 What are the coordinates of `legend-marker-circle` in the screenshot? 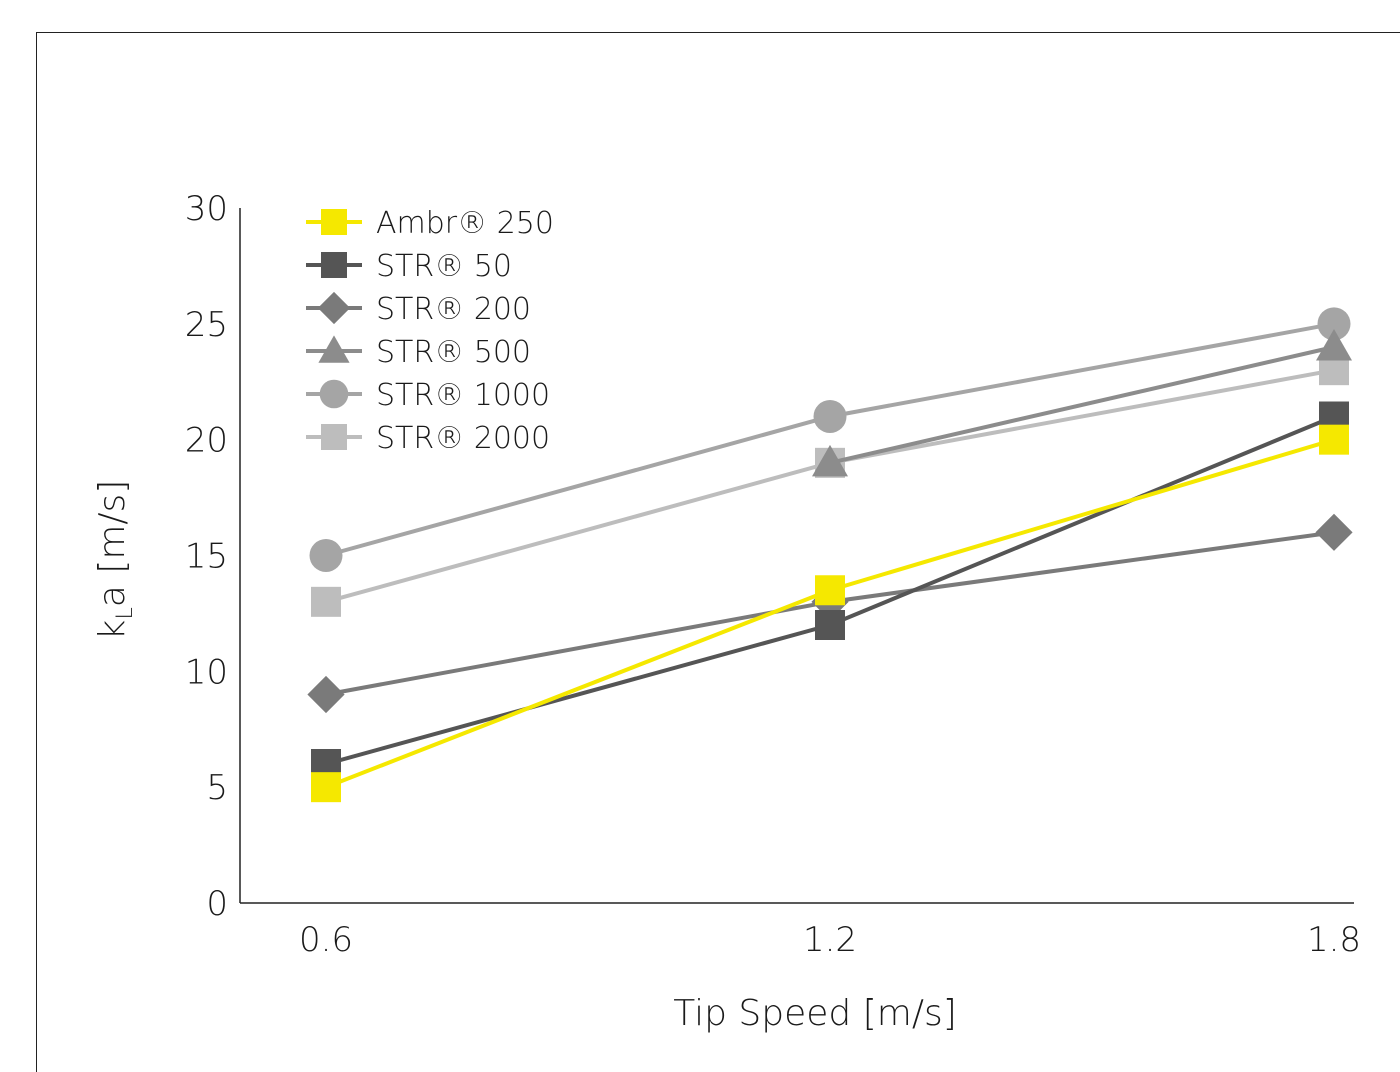 It's located at (334, 394).